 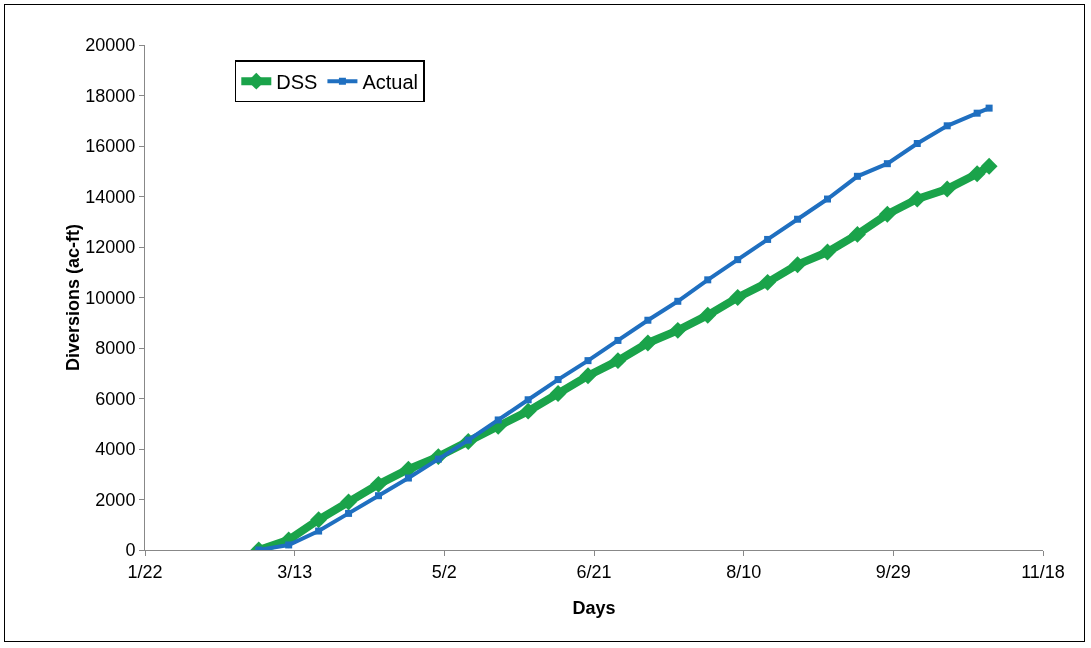 I want to click on y-tick-label: 6000, so click(x=115, y=398).